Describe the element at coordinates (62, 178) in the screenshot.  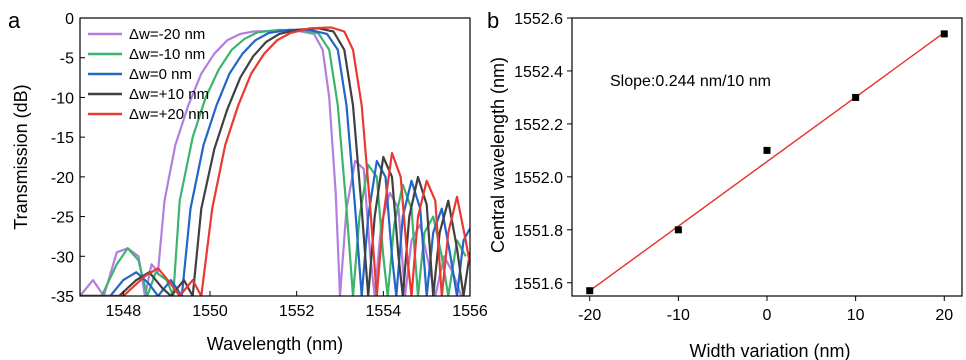
I see `panel-a-y-tick-label: -20` at that location.